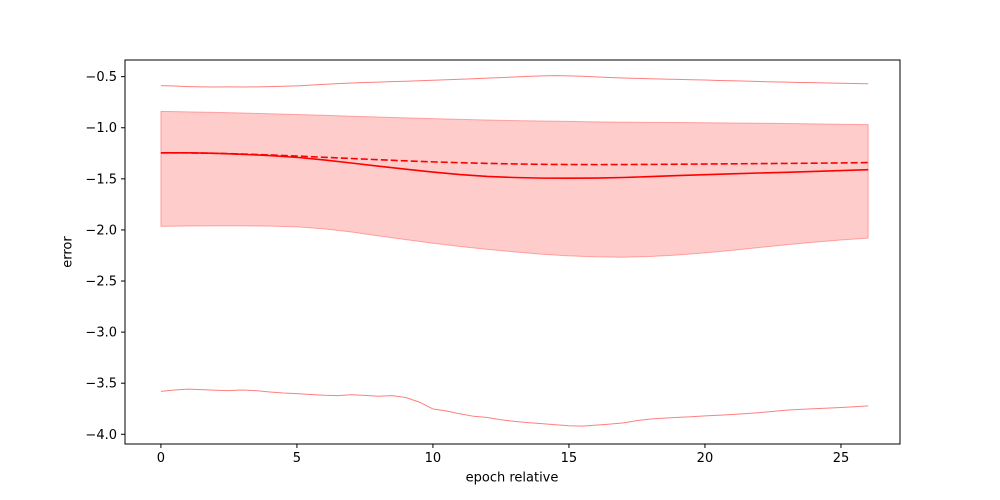 Image resolution: width=1000 pixels, height=500 pixels. What do you see at coordinates (101, 435) in the screenshot?
I see `y-tick-label: −4.0` at bounding box center [101, 435].